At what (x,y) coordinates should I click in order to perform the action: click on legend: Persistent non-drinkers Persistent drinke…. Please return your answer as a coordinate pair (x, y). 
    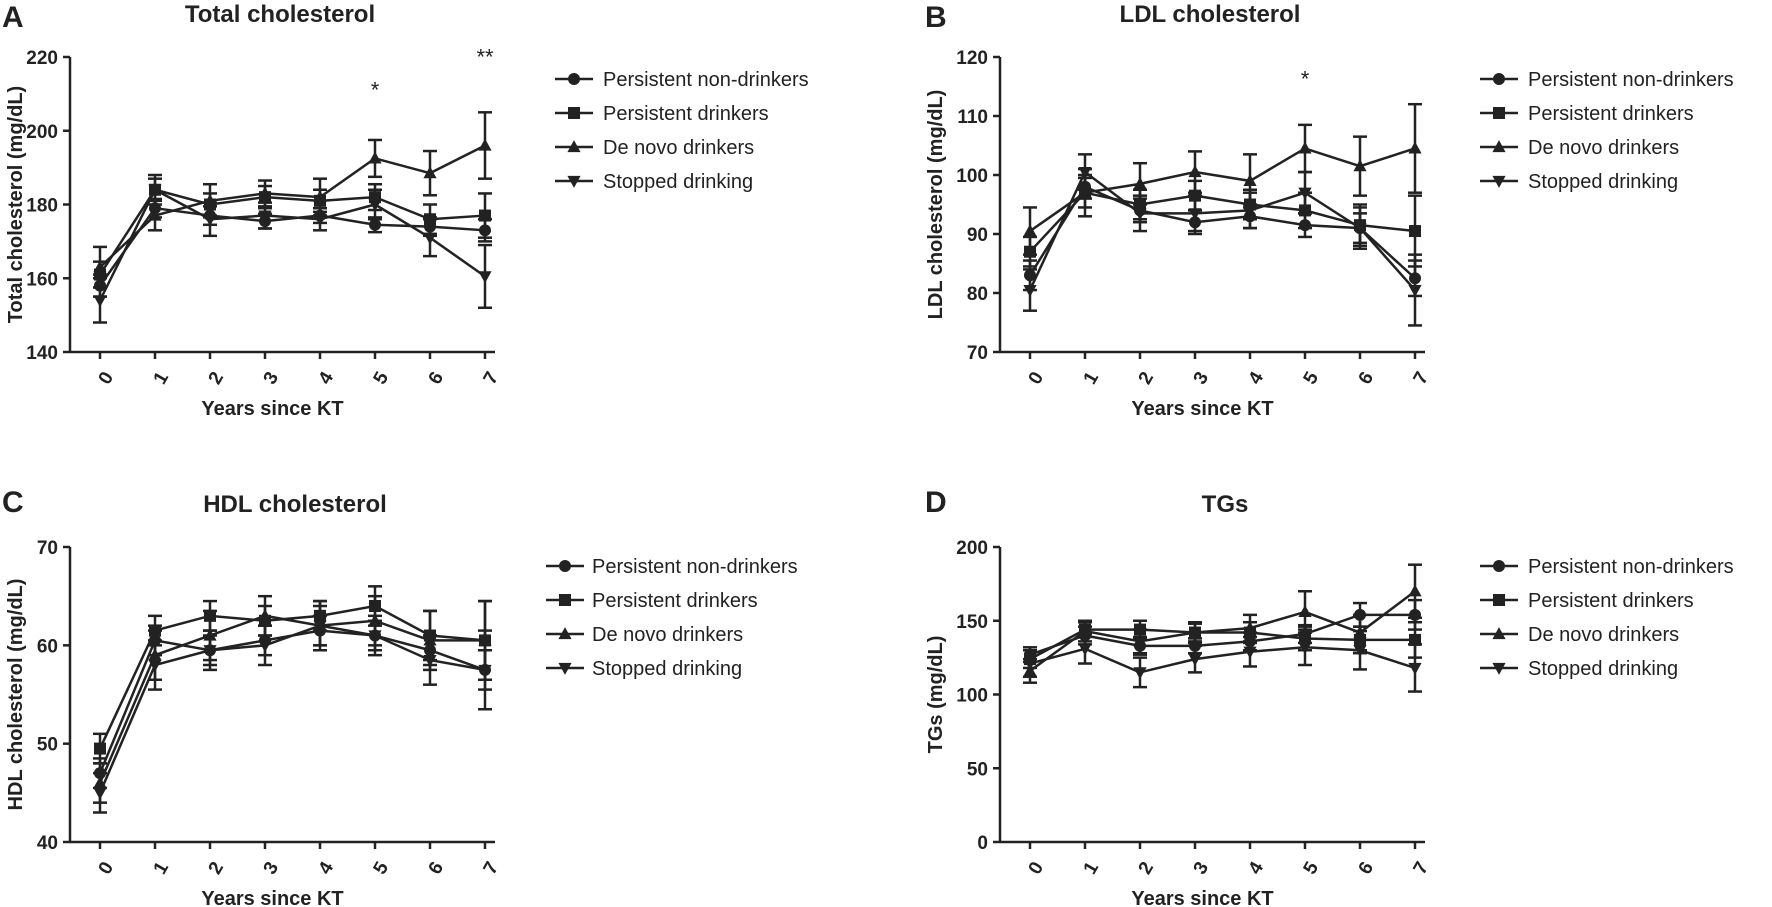
    Looking at the image, I should click on (682, 131).